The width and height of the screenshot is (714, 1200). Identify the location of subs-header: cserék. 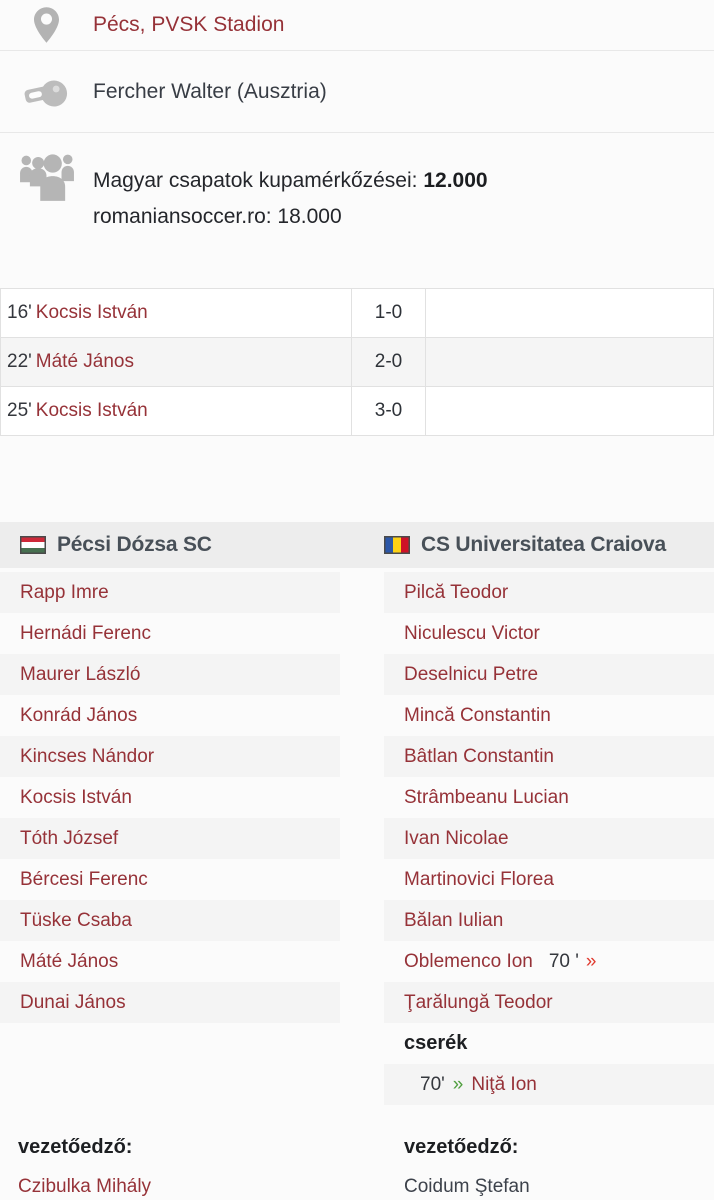
(436, 1043).